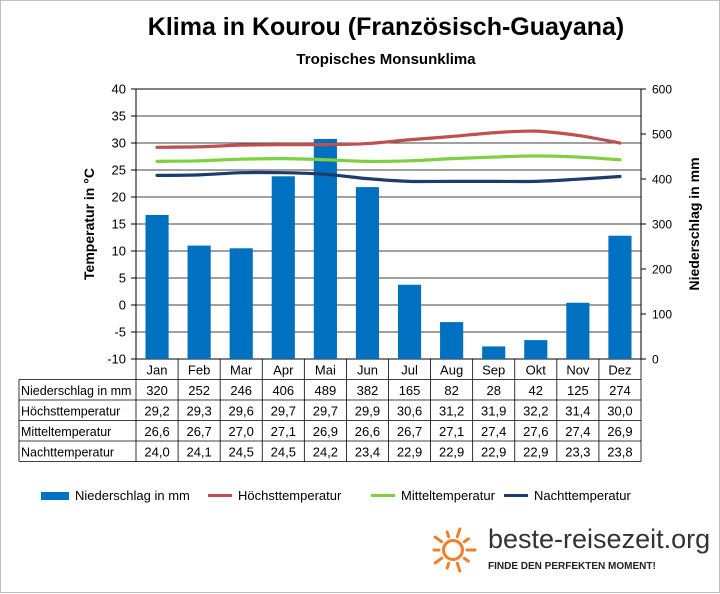 The image size is (720, 594). I want to click on y-right-tick-label: 600, so click(662, 90).